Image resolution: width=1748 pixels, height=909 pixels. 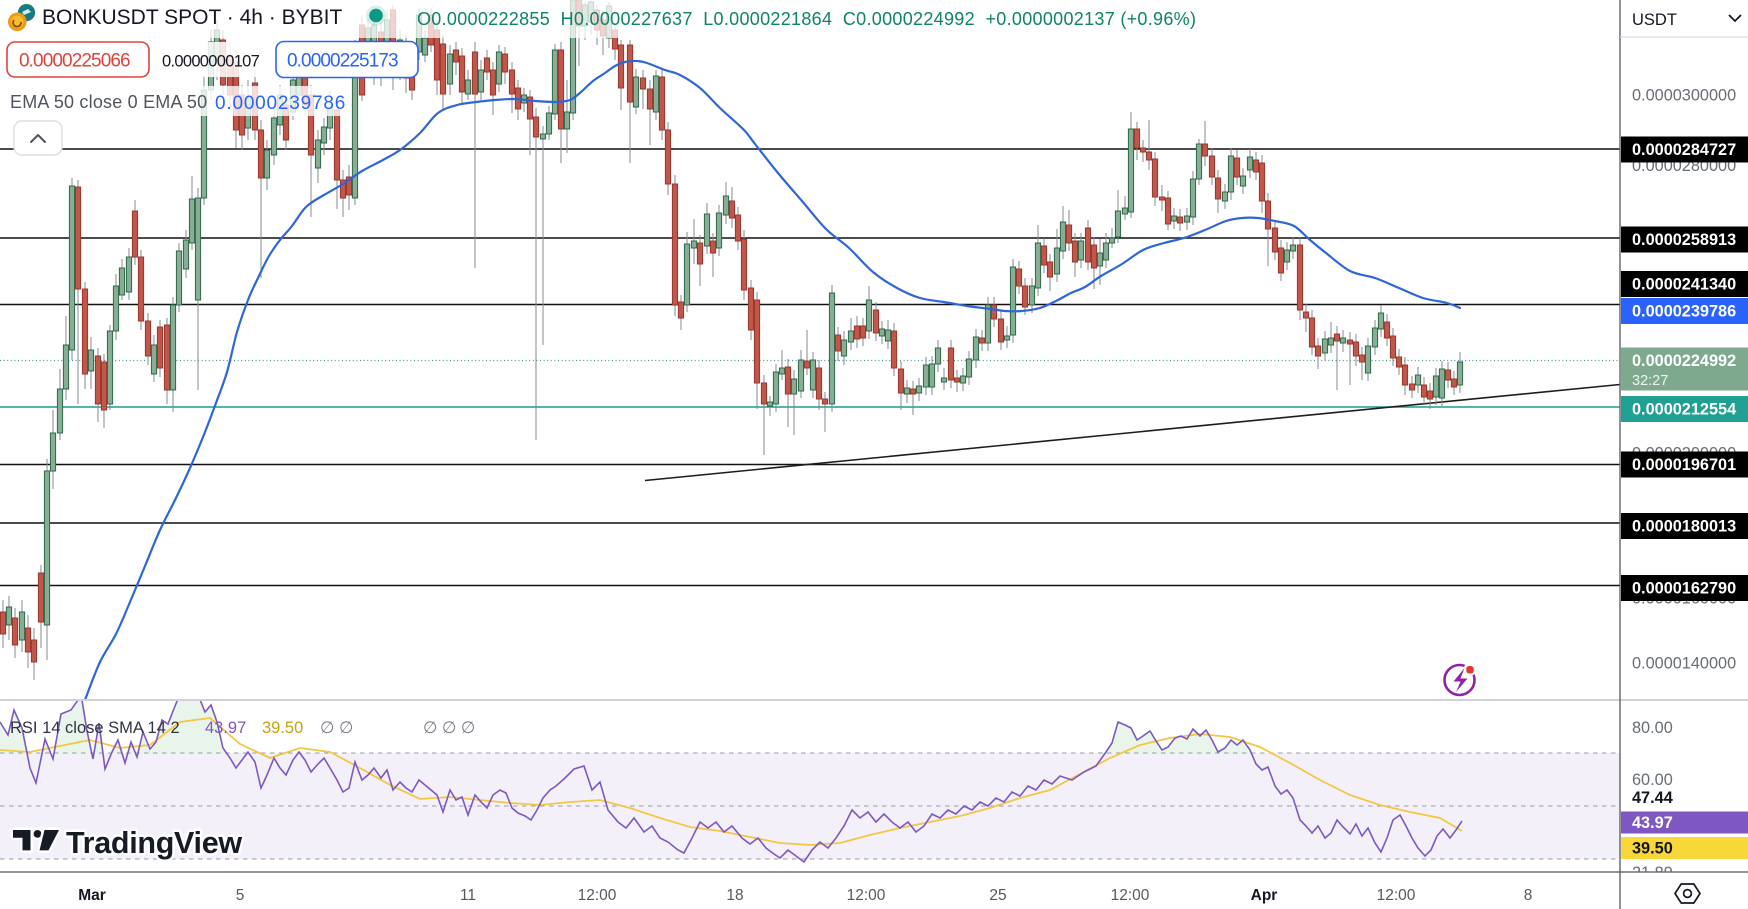 What do you see at coordinates (997, 895) in the screenshot?
I see `svg-text: 25` at bounding box center [997, 895].